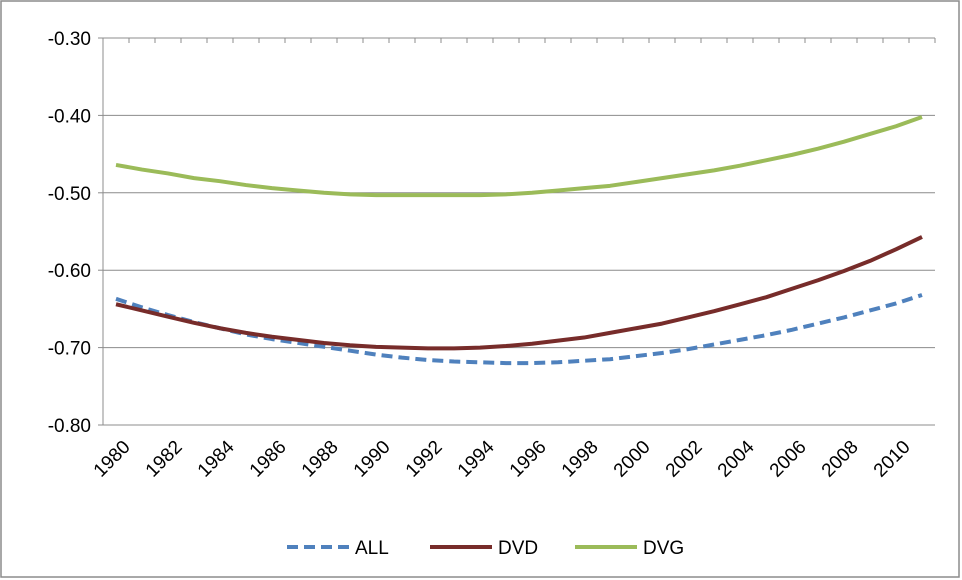  Describe the element at coordinates (372, 548) in the screenshot. I see `legend-label: ALL` at that location.